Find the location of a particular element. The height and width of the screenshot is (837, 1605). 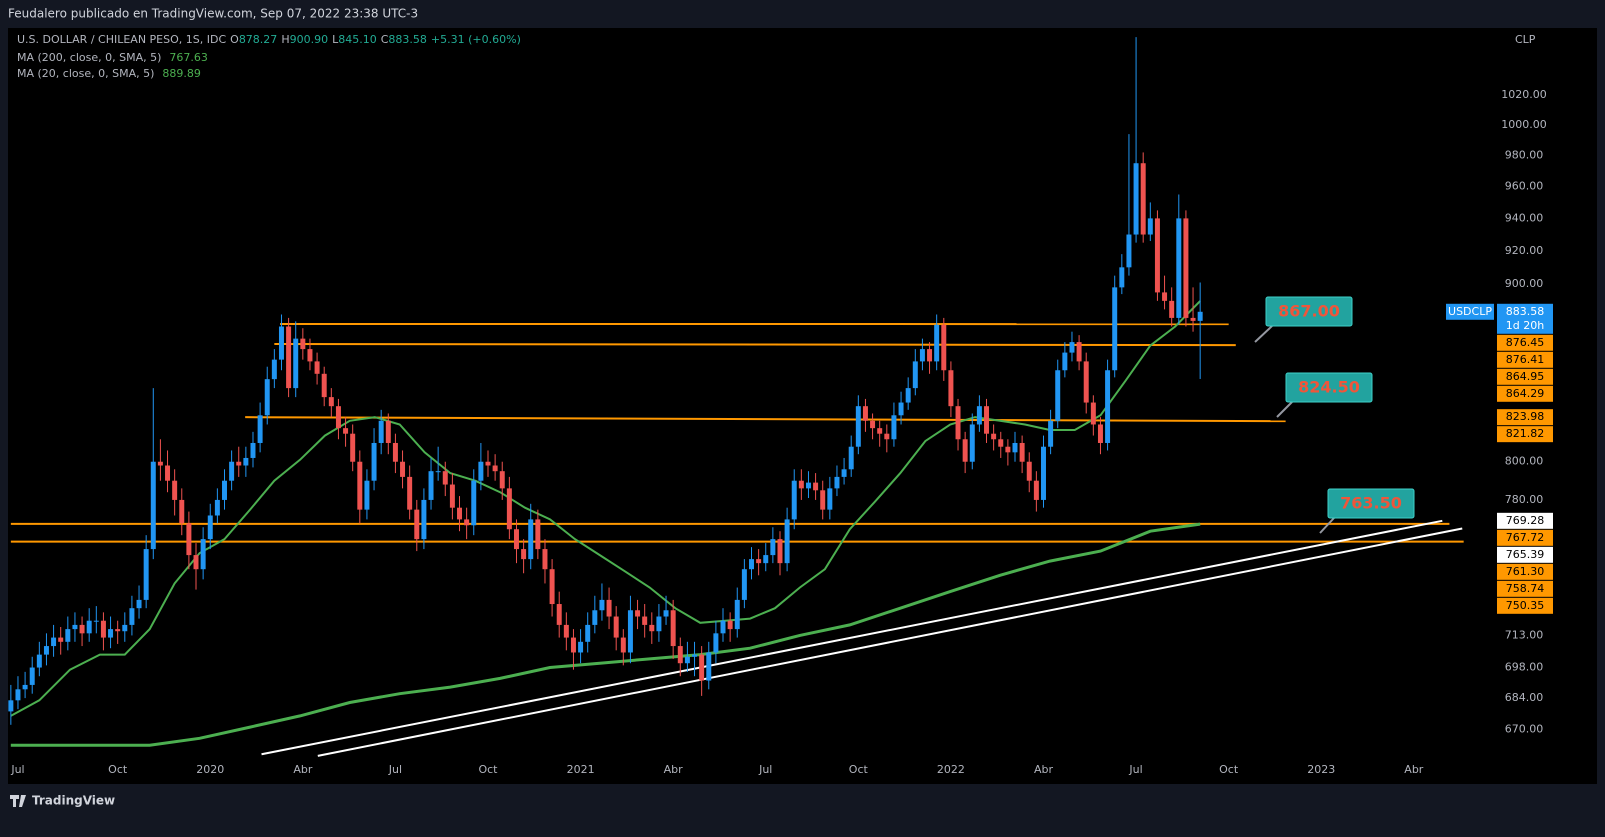

callout-text: 867.00 is located at coordinates (1309, 311).